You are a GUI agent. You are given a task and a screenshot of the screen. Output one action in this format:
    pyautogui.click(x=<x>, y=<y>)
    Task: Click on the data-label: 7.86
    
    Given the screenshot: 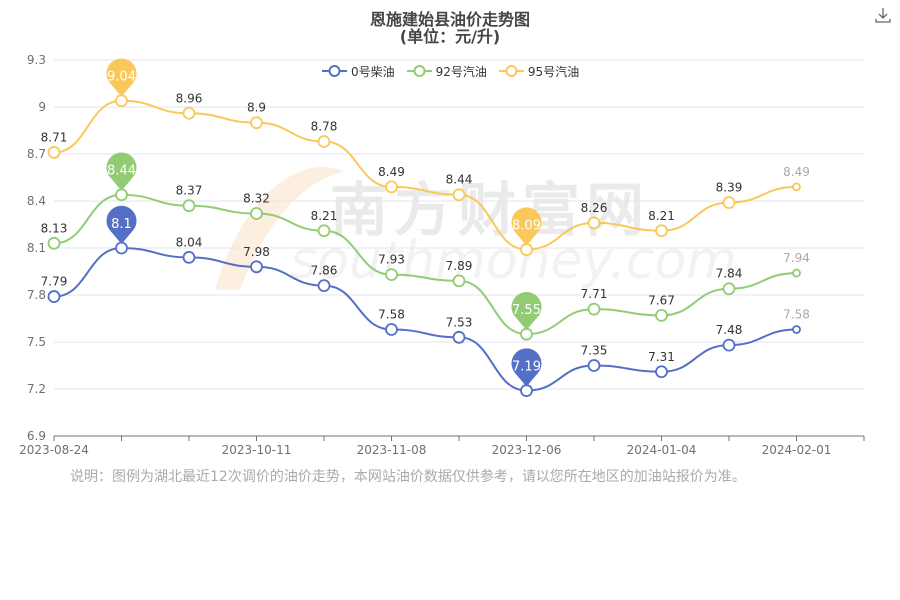 What is the action you would take?
    pyautogui.click(x=324, y=271)
    